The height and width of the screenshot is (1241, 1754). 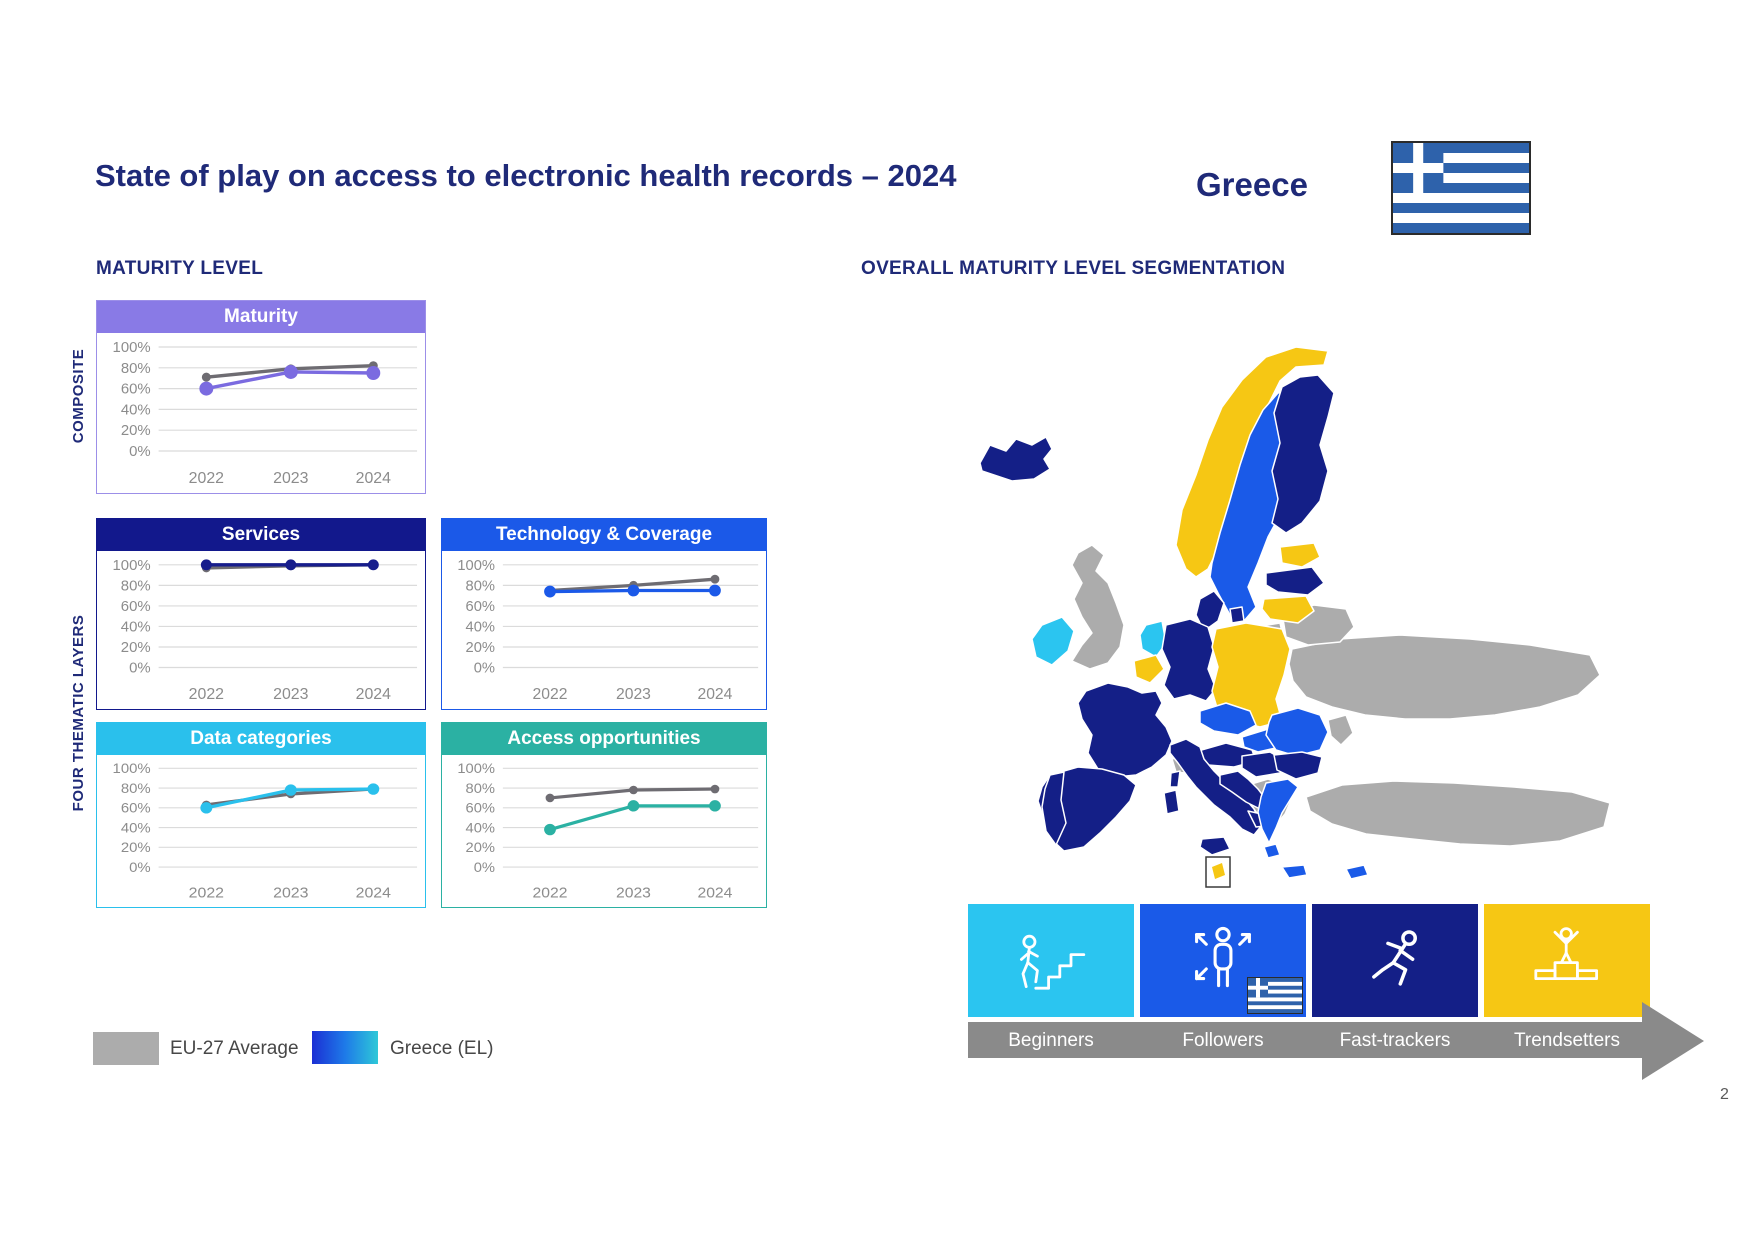 I want to click on country-italy, so click(x=1216, y=787).